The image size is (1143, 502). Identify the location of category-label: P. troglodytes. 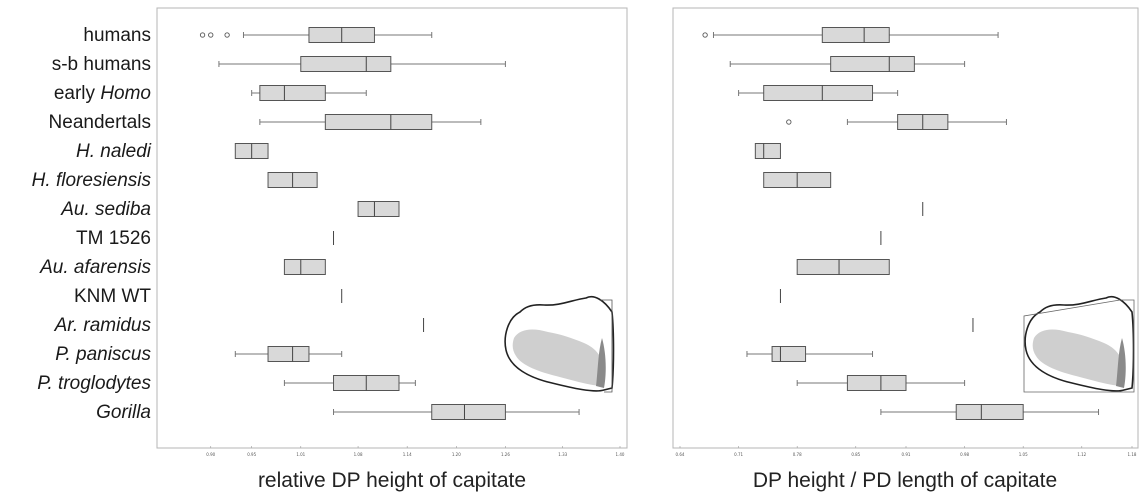
(94, 383).